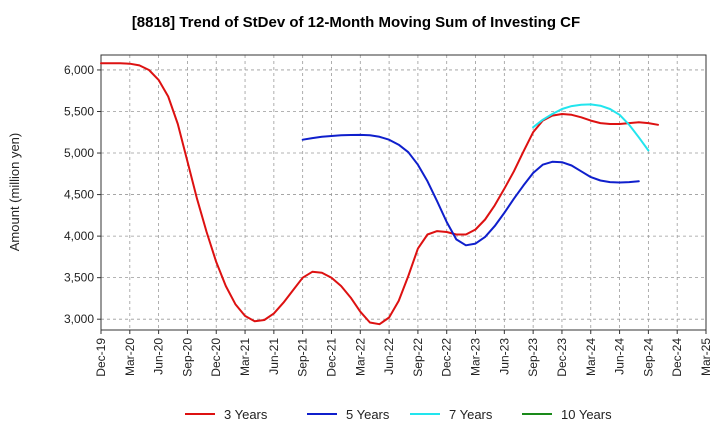 The width and height of the screenshot is (720, 440). Describe the element at coordinates (79, 278) in the screenshot. I see `y-tick-label: 3,500` at that location.